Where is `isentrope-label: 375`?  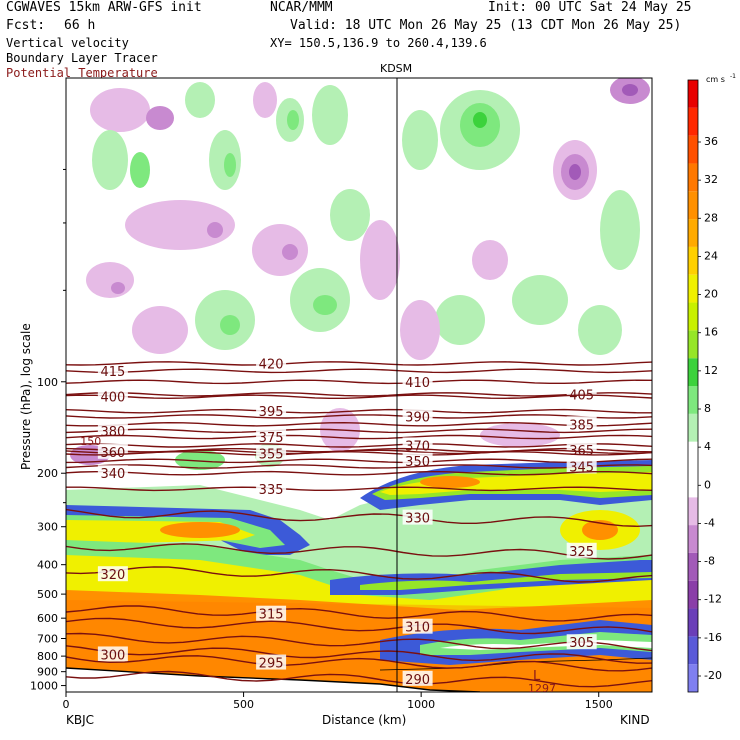 isentrope-label: 375 is located at coordinates (271, 438).